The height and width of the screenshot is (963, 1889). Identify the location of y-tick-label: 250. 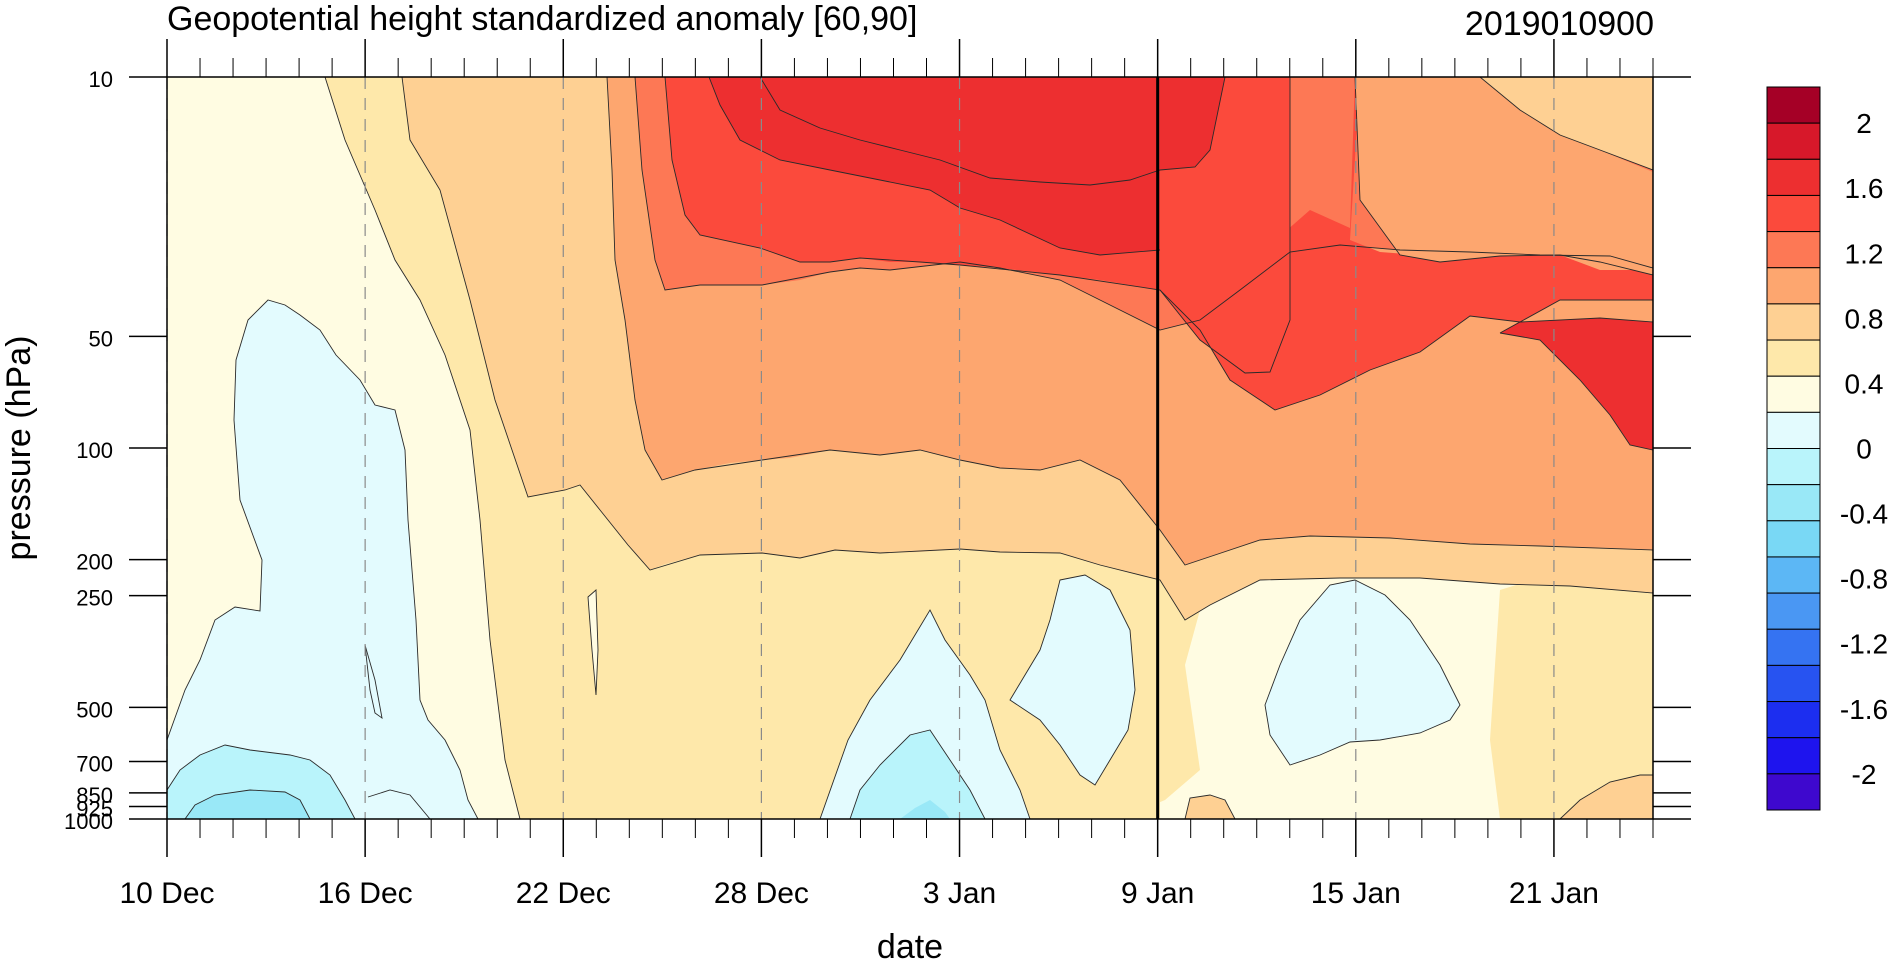
(94, 598).